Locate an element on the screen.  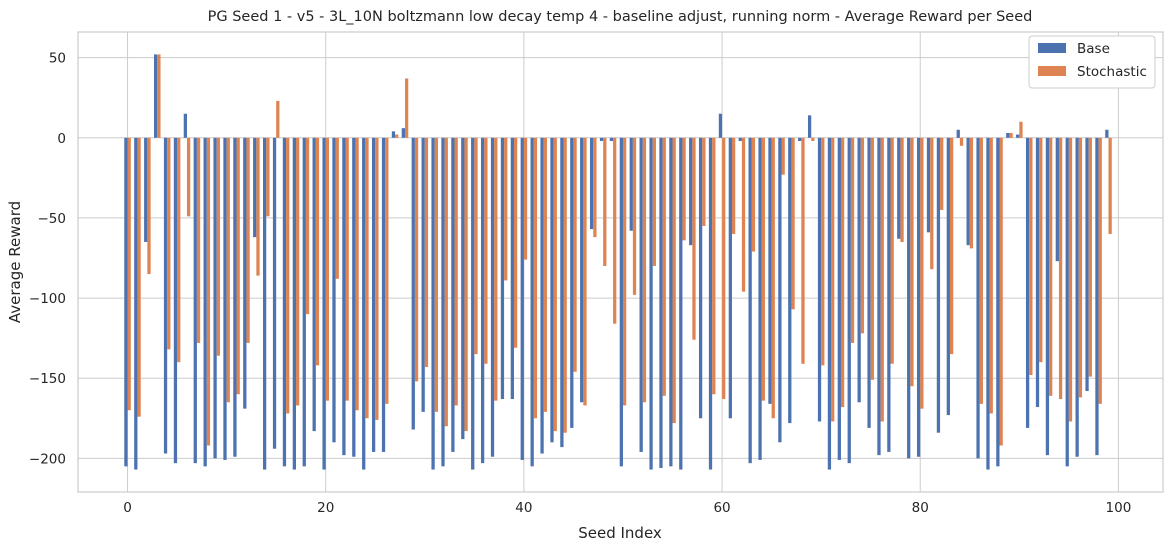
x-tick-label: 40 is located at coordinates (523, 508).